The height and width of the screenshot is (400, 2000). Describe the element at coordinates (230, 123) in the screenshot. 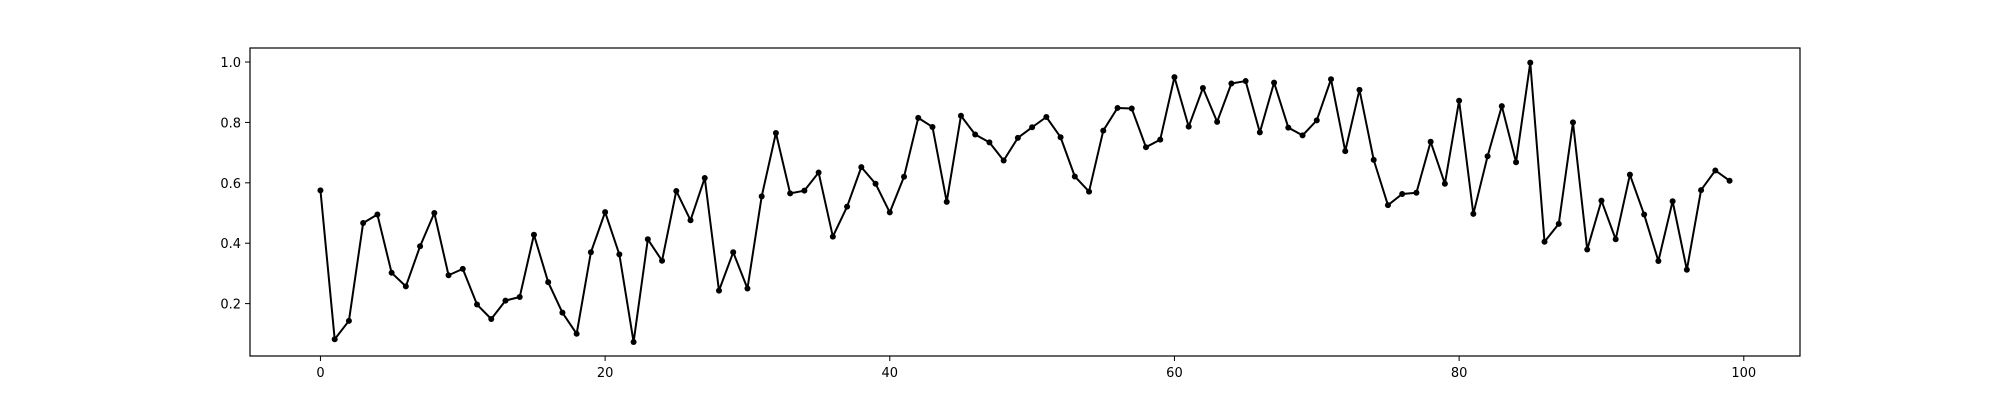

I see `y-tick-label: 0.8` at that location.